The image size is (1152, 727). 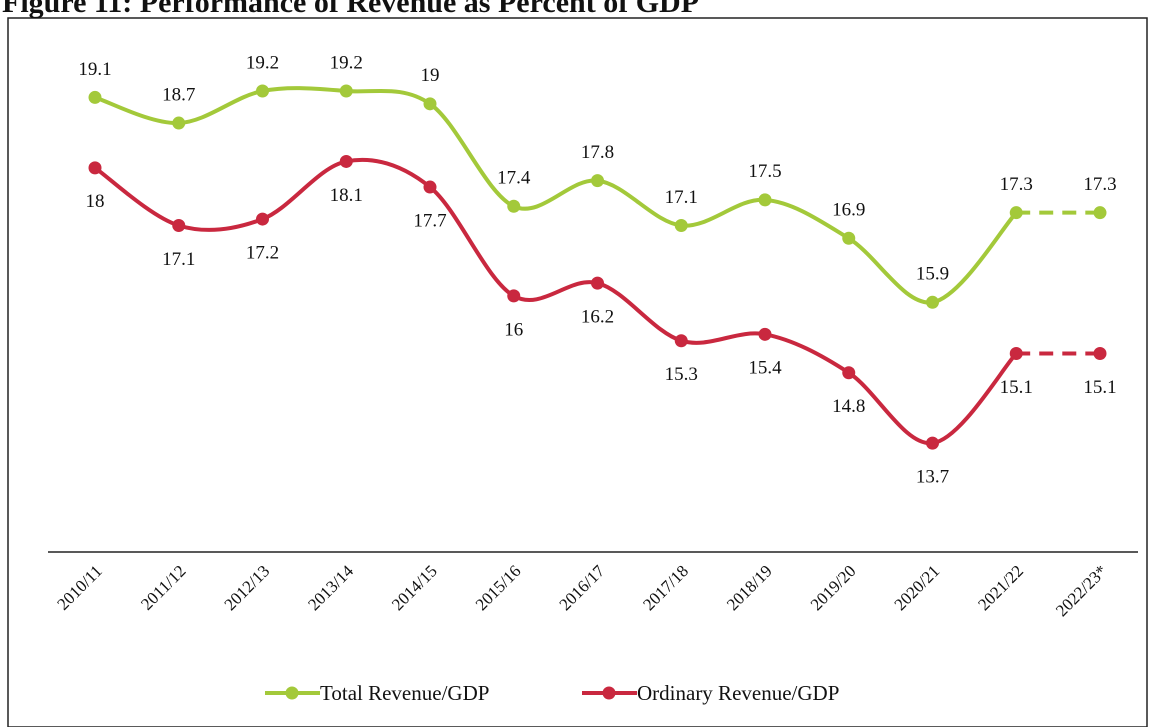 What do you see at coordinates (1081, 590) in the screenshot?
I see `x-tick-label: 2022/23*` at bounding box center [1081, 590].